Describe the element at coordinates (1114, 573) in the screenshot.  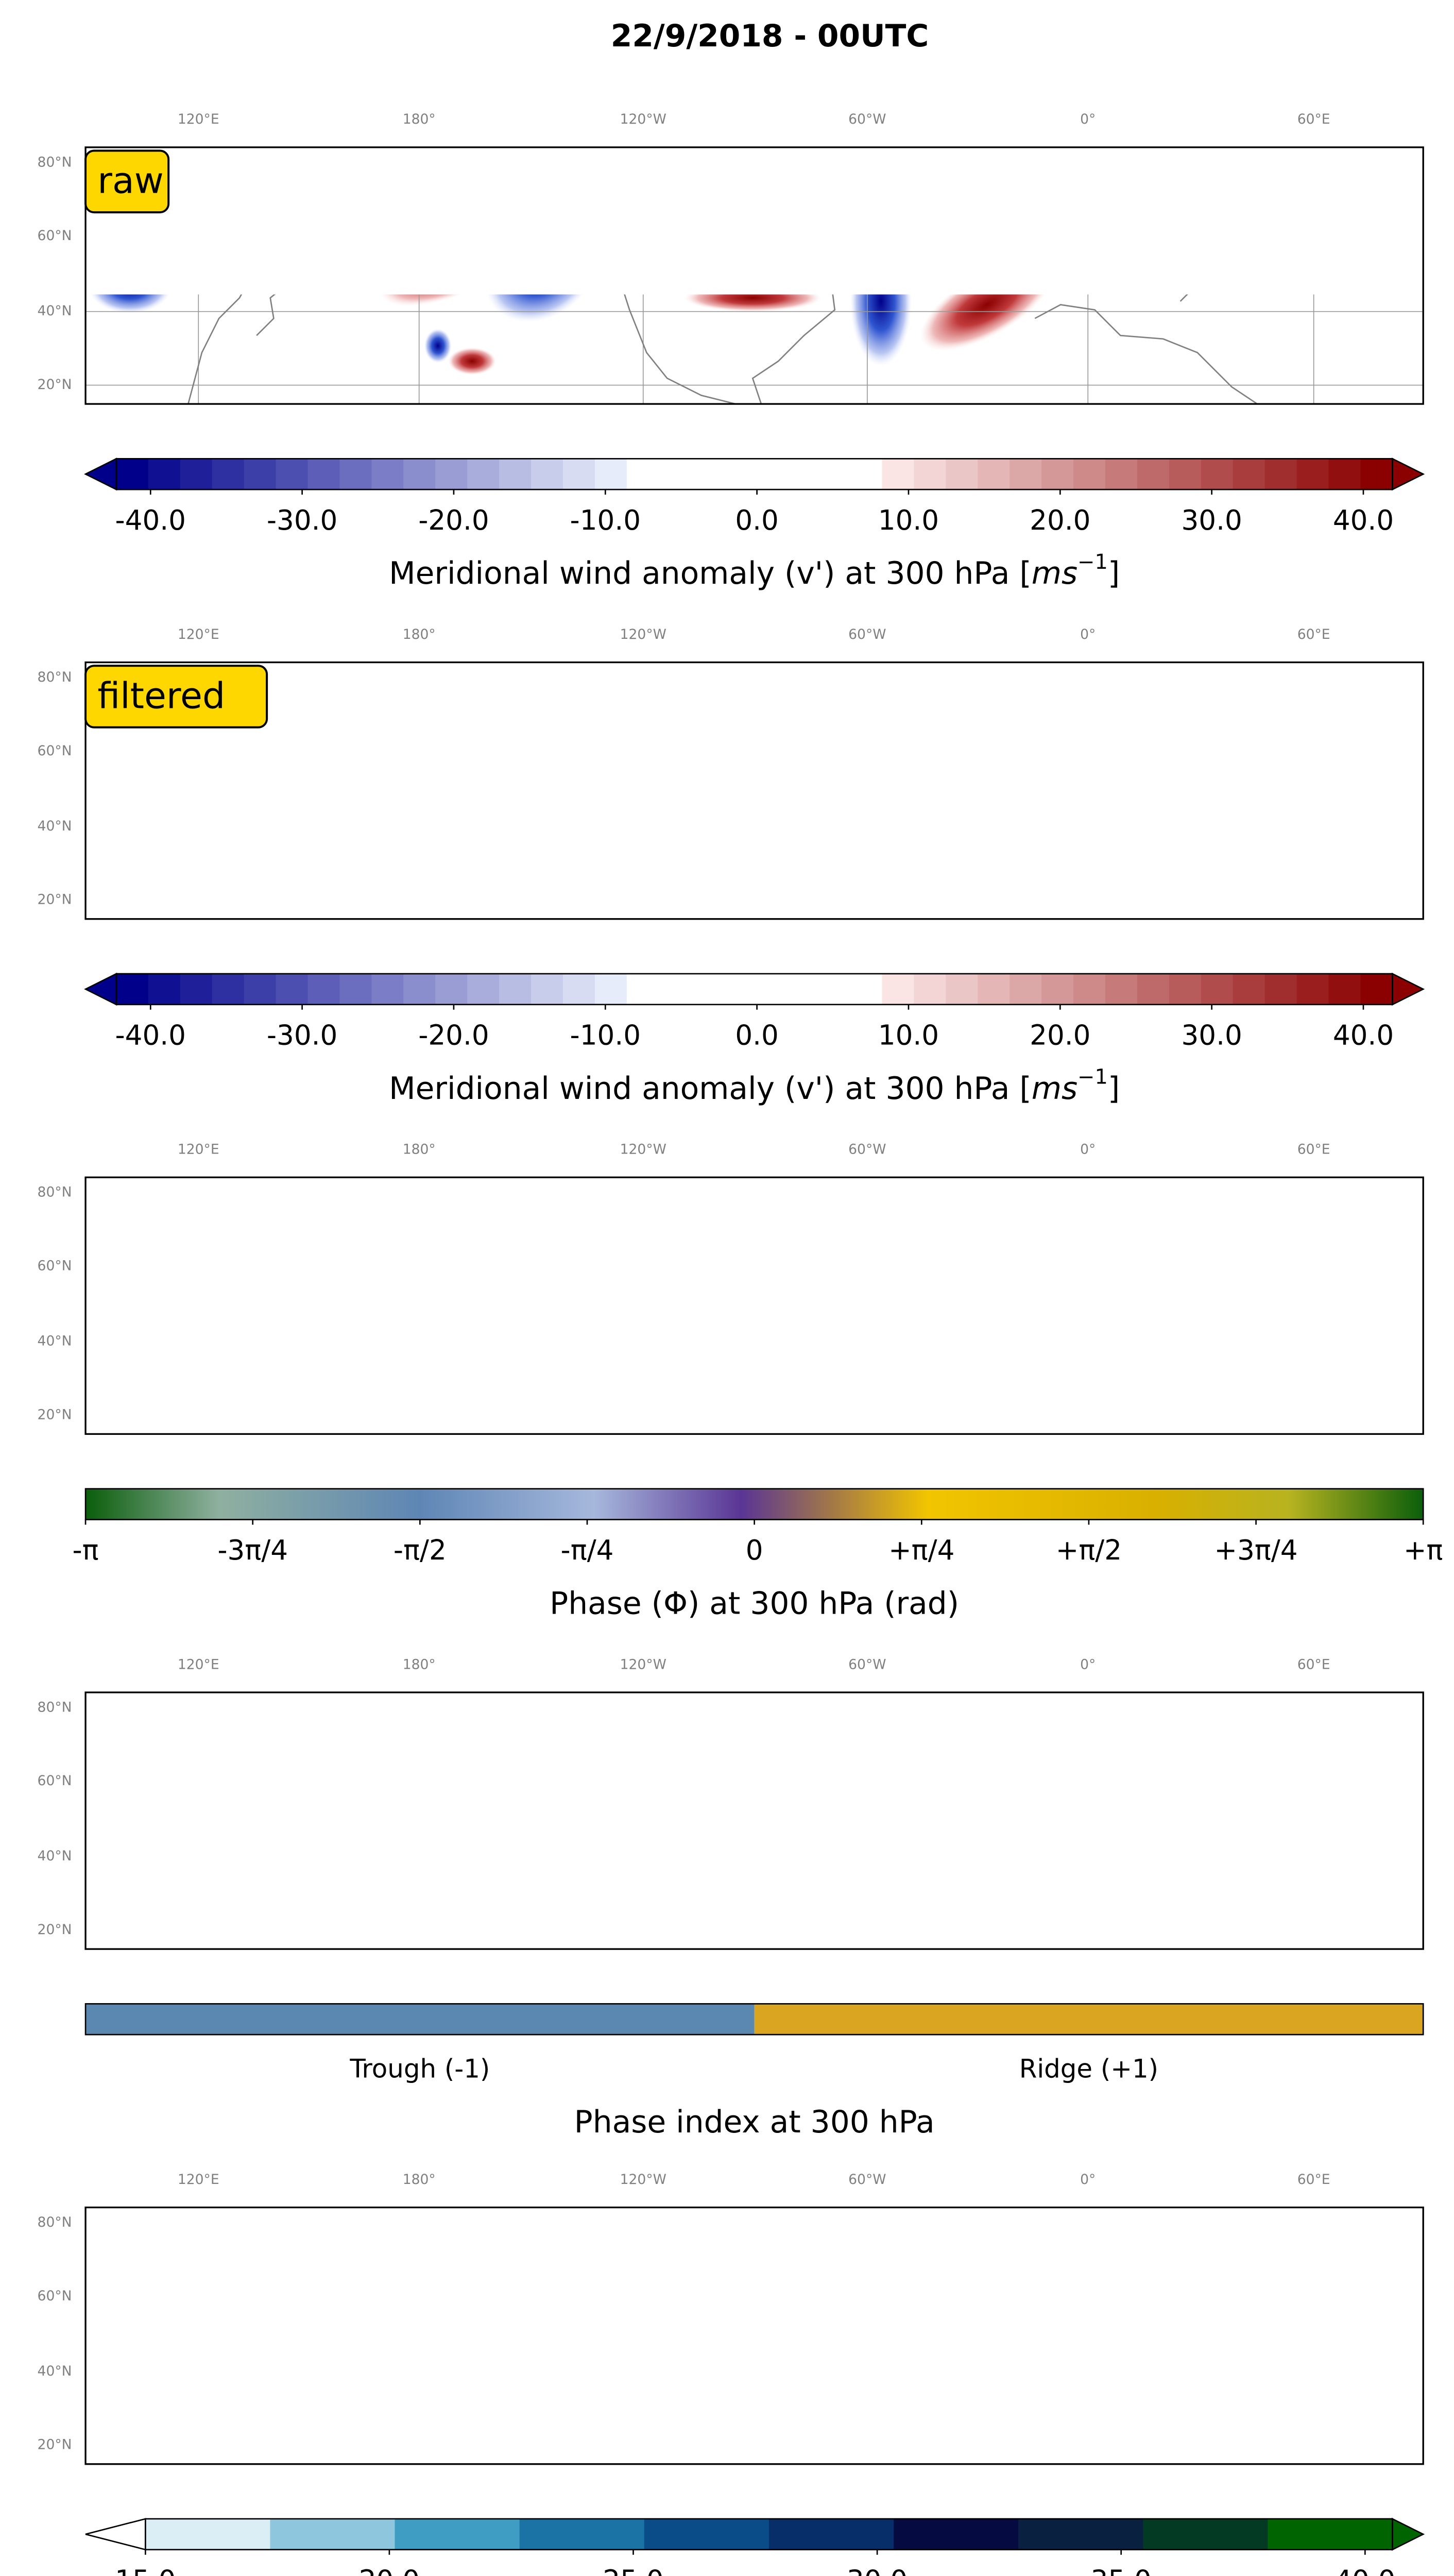
I see `colorbar-label-part: ]` at that location.